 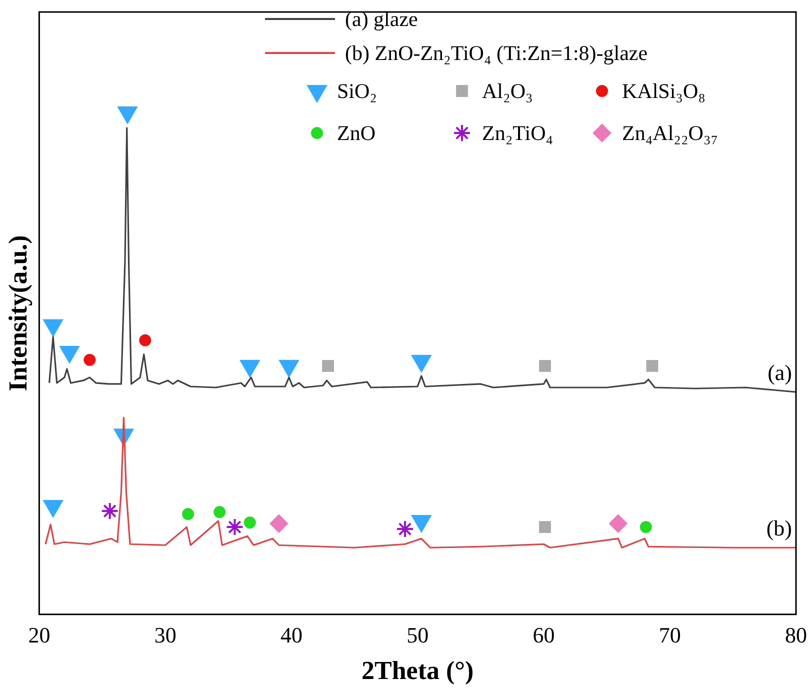 What do you see at coordinates (669, 635) in the screenshot?
I see `x-tick-label: 70` at bounding box center [669, 635].